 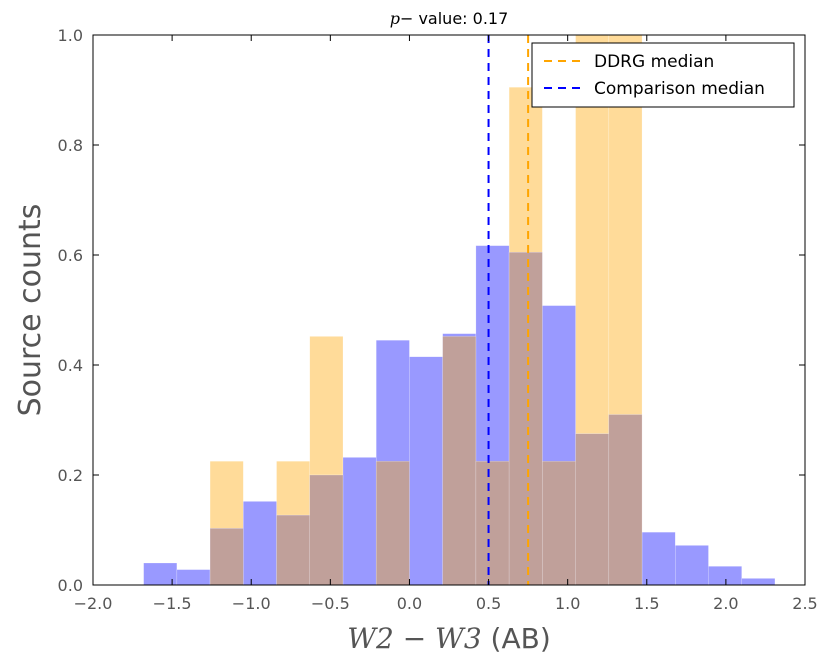 What do you see at coordinates (93, 603) in the screenshot?
I see `x-tick-label: −2.0` at bounding box center [93, 603].